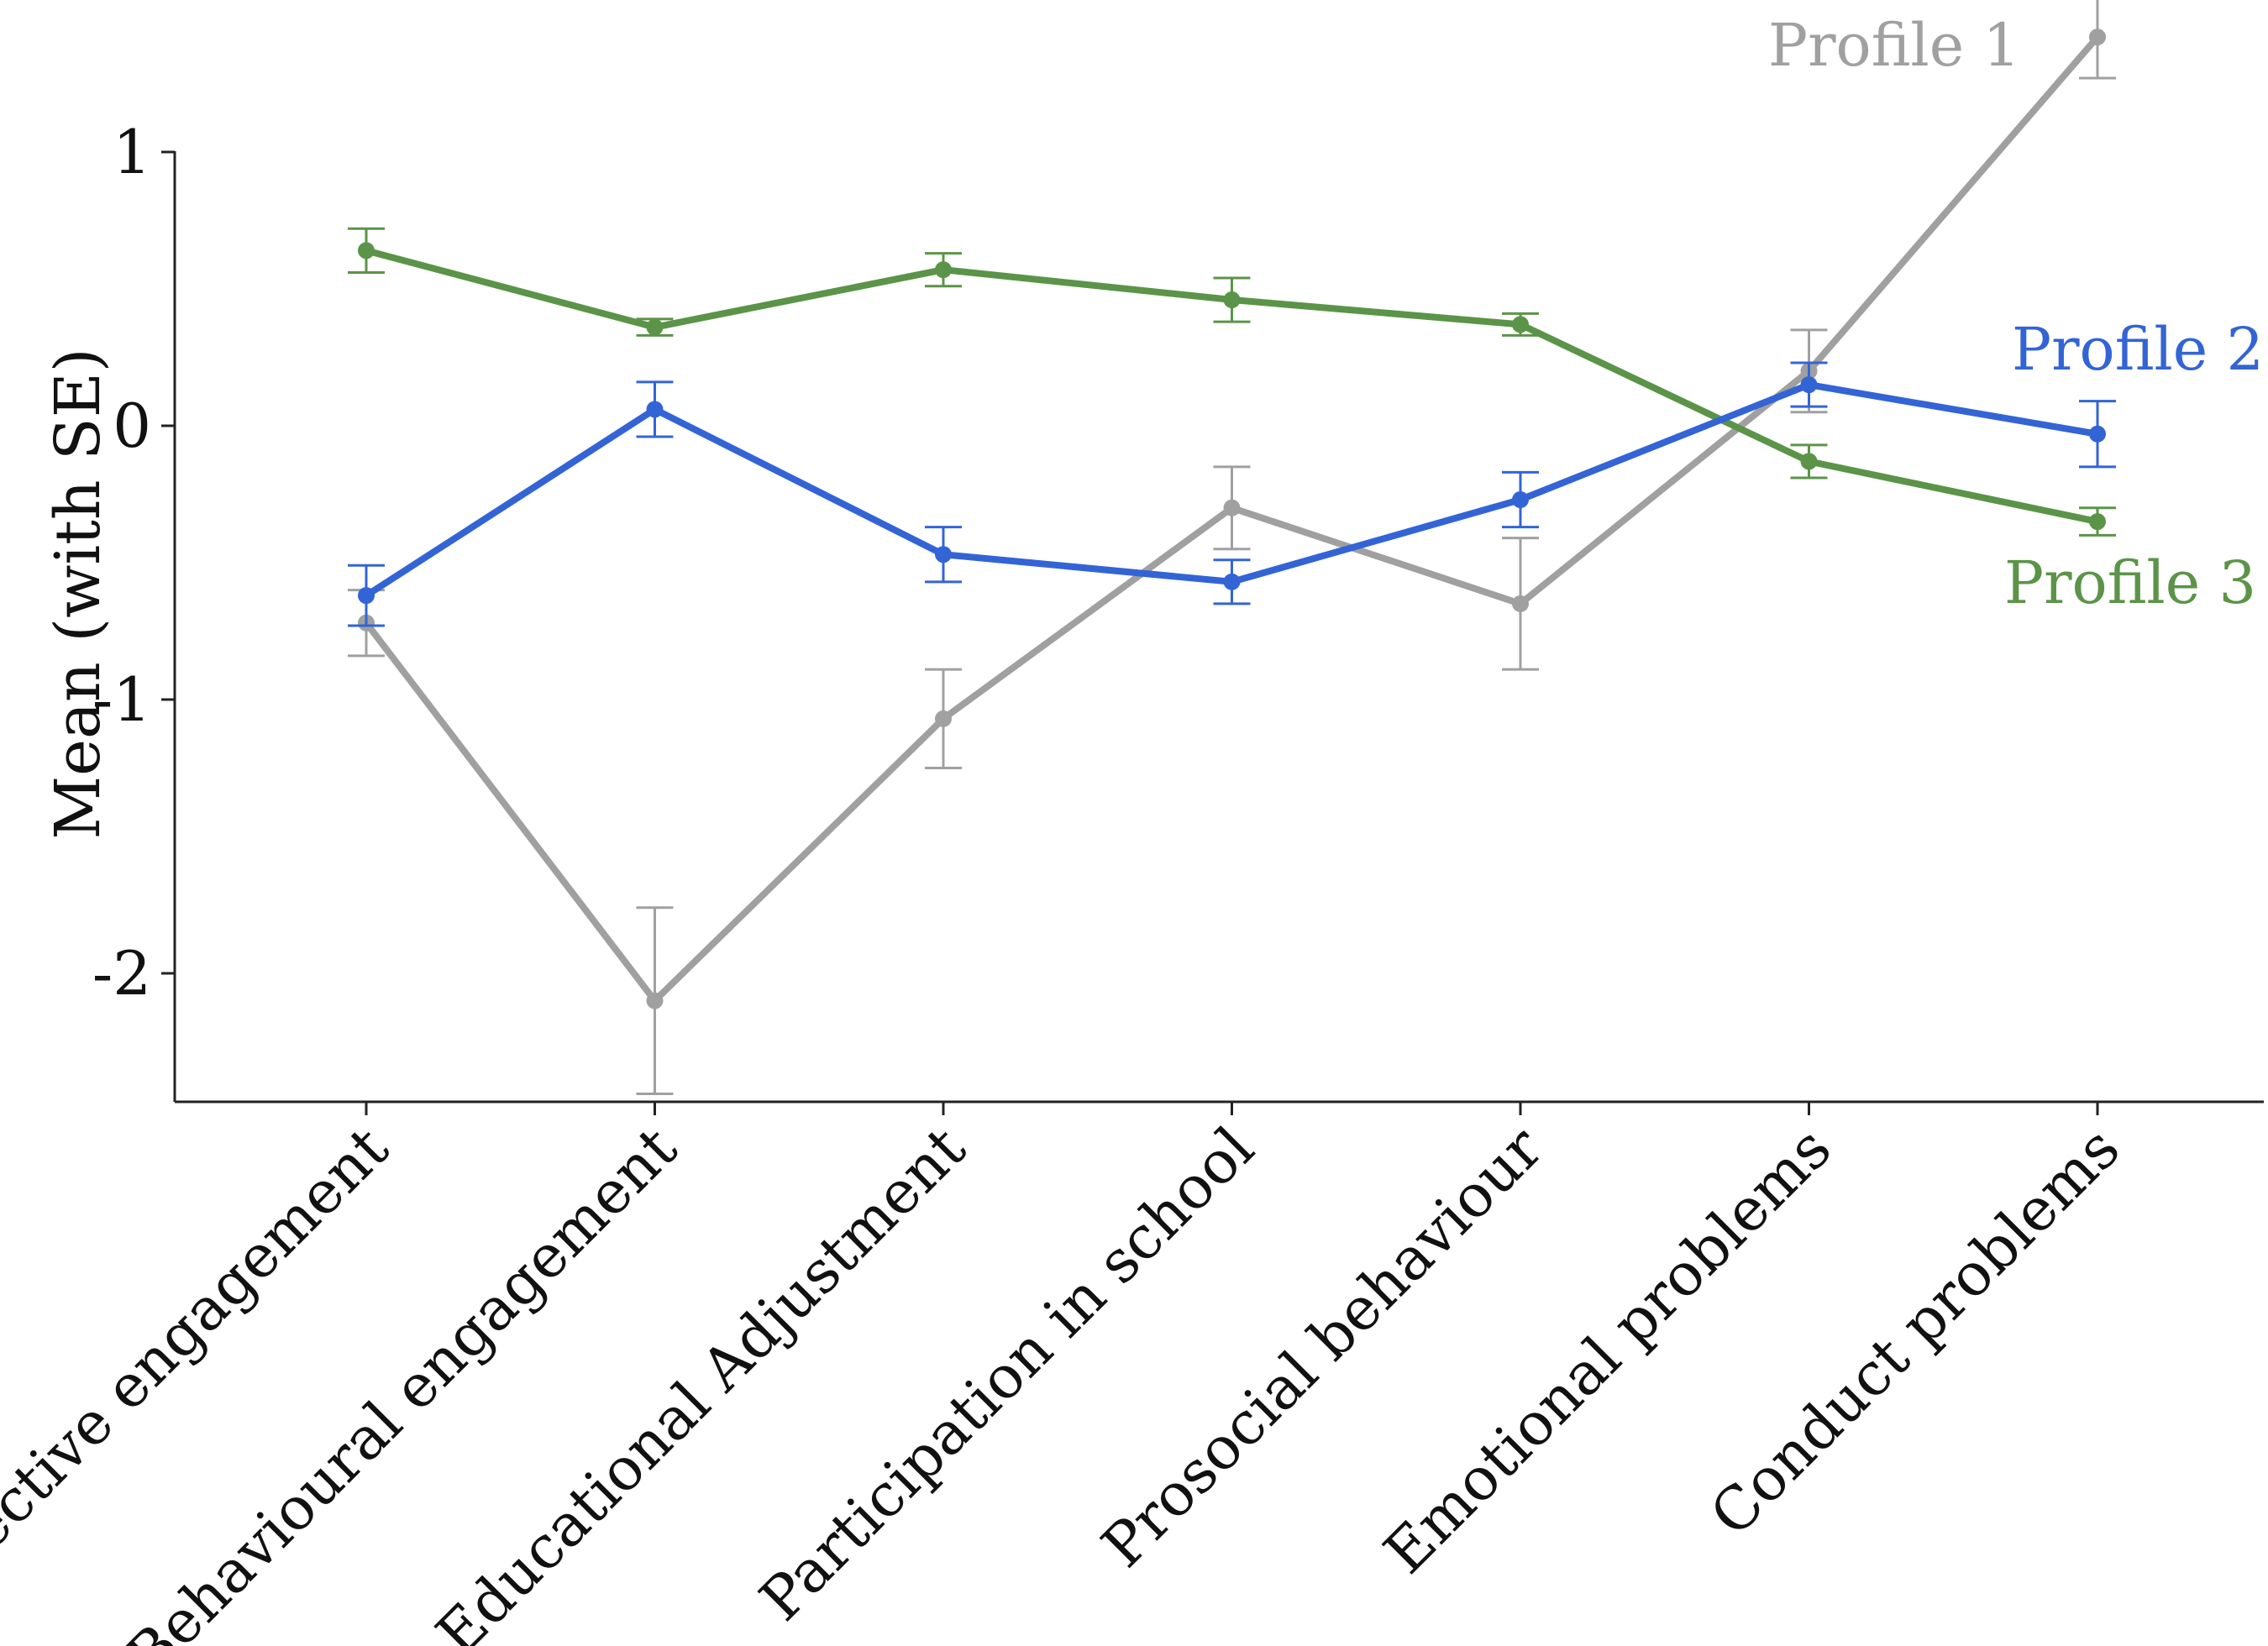 The image size is (2268, 1646). What do you see at coordinates (1894, 45) in the screenshot?
I see `series-label: Profile 1` at bounding box center [1894, 45].